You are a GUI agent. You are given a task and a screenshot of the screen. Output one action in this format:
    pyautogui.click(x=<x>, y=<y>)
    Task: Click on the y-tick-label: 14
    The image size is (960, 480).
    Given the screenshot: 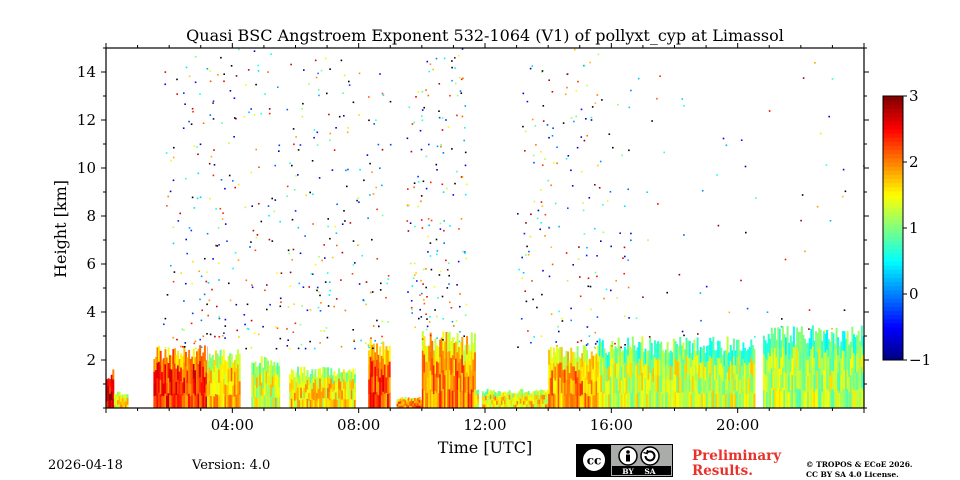 What is the action you would take?
    pyautogui.click(x=86, y=72)
    